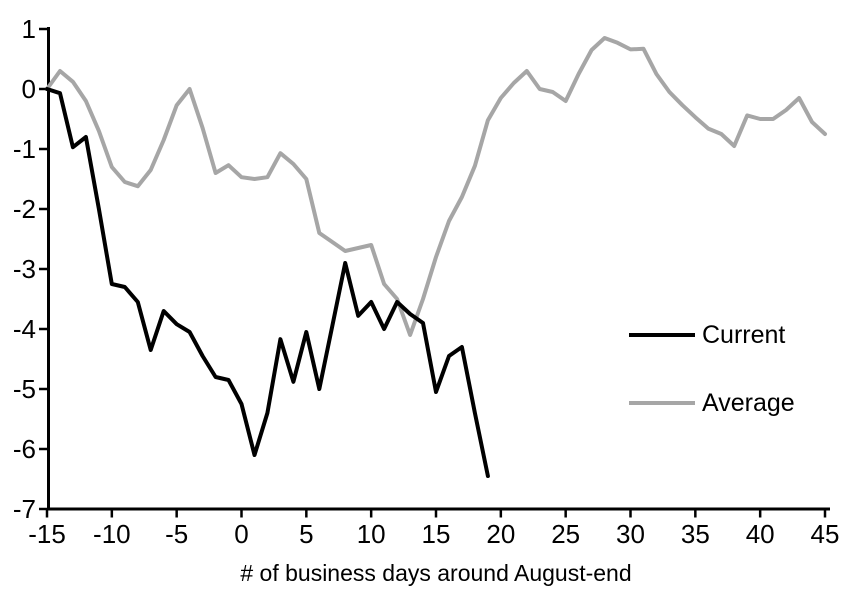 Image resolution: width=852 pixels, height=594 pixels. What do you see at coordinates (241, 534) in the screenshot?
I see `x-tick-label: 0` at bounding box center [241, 534].